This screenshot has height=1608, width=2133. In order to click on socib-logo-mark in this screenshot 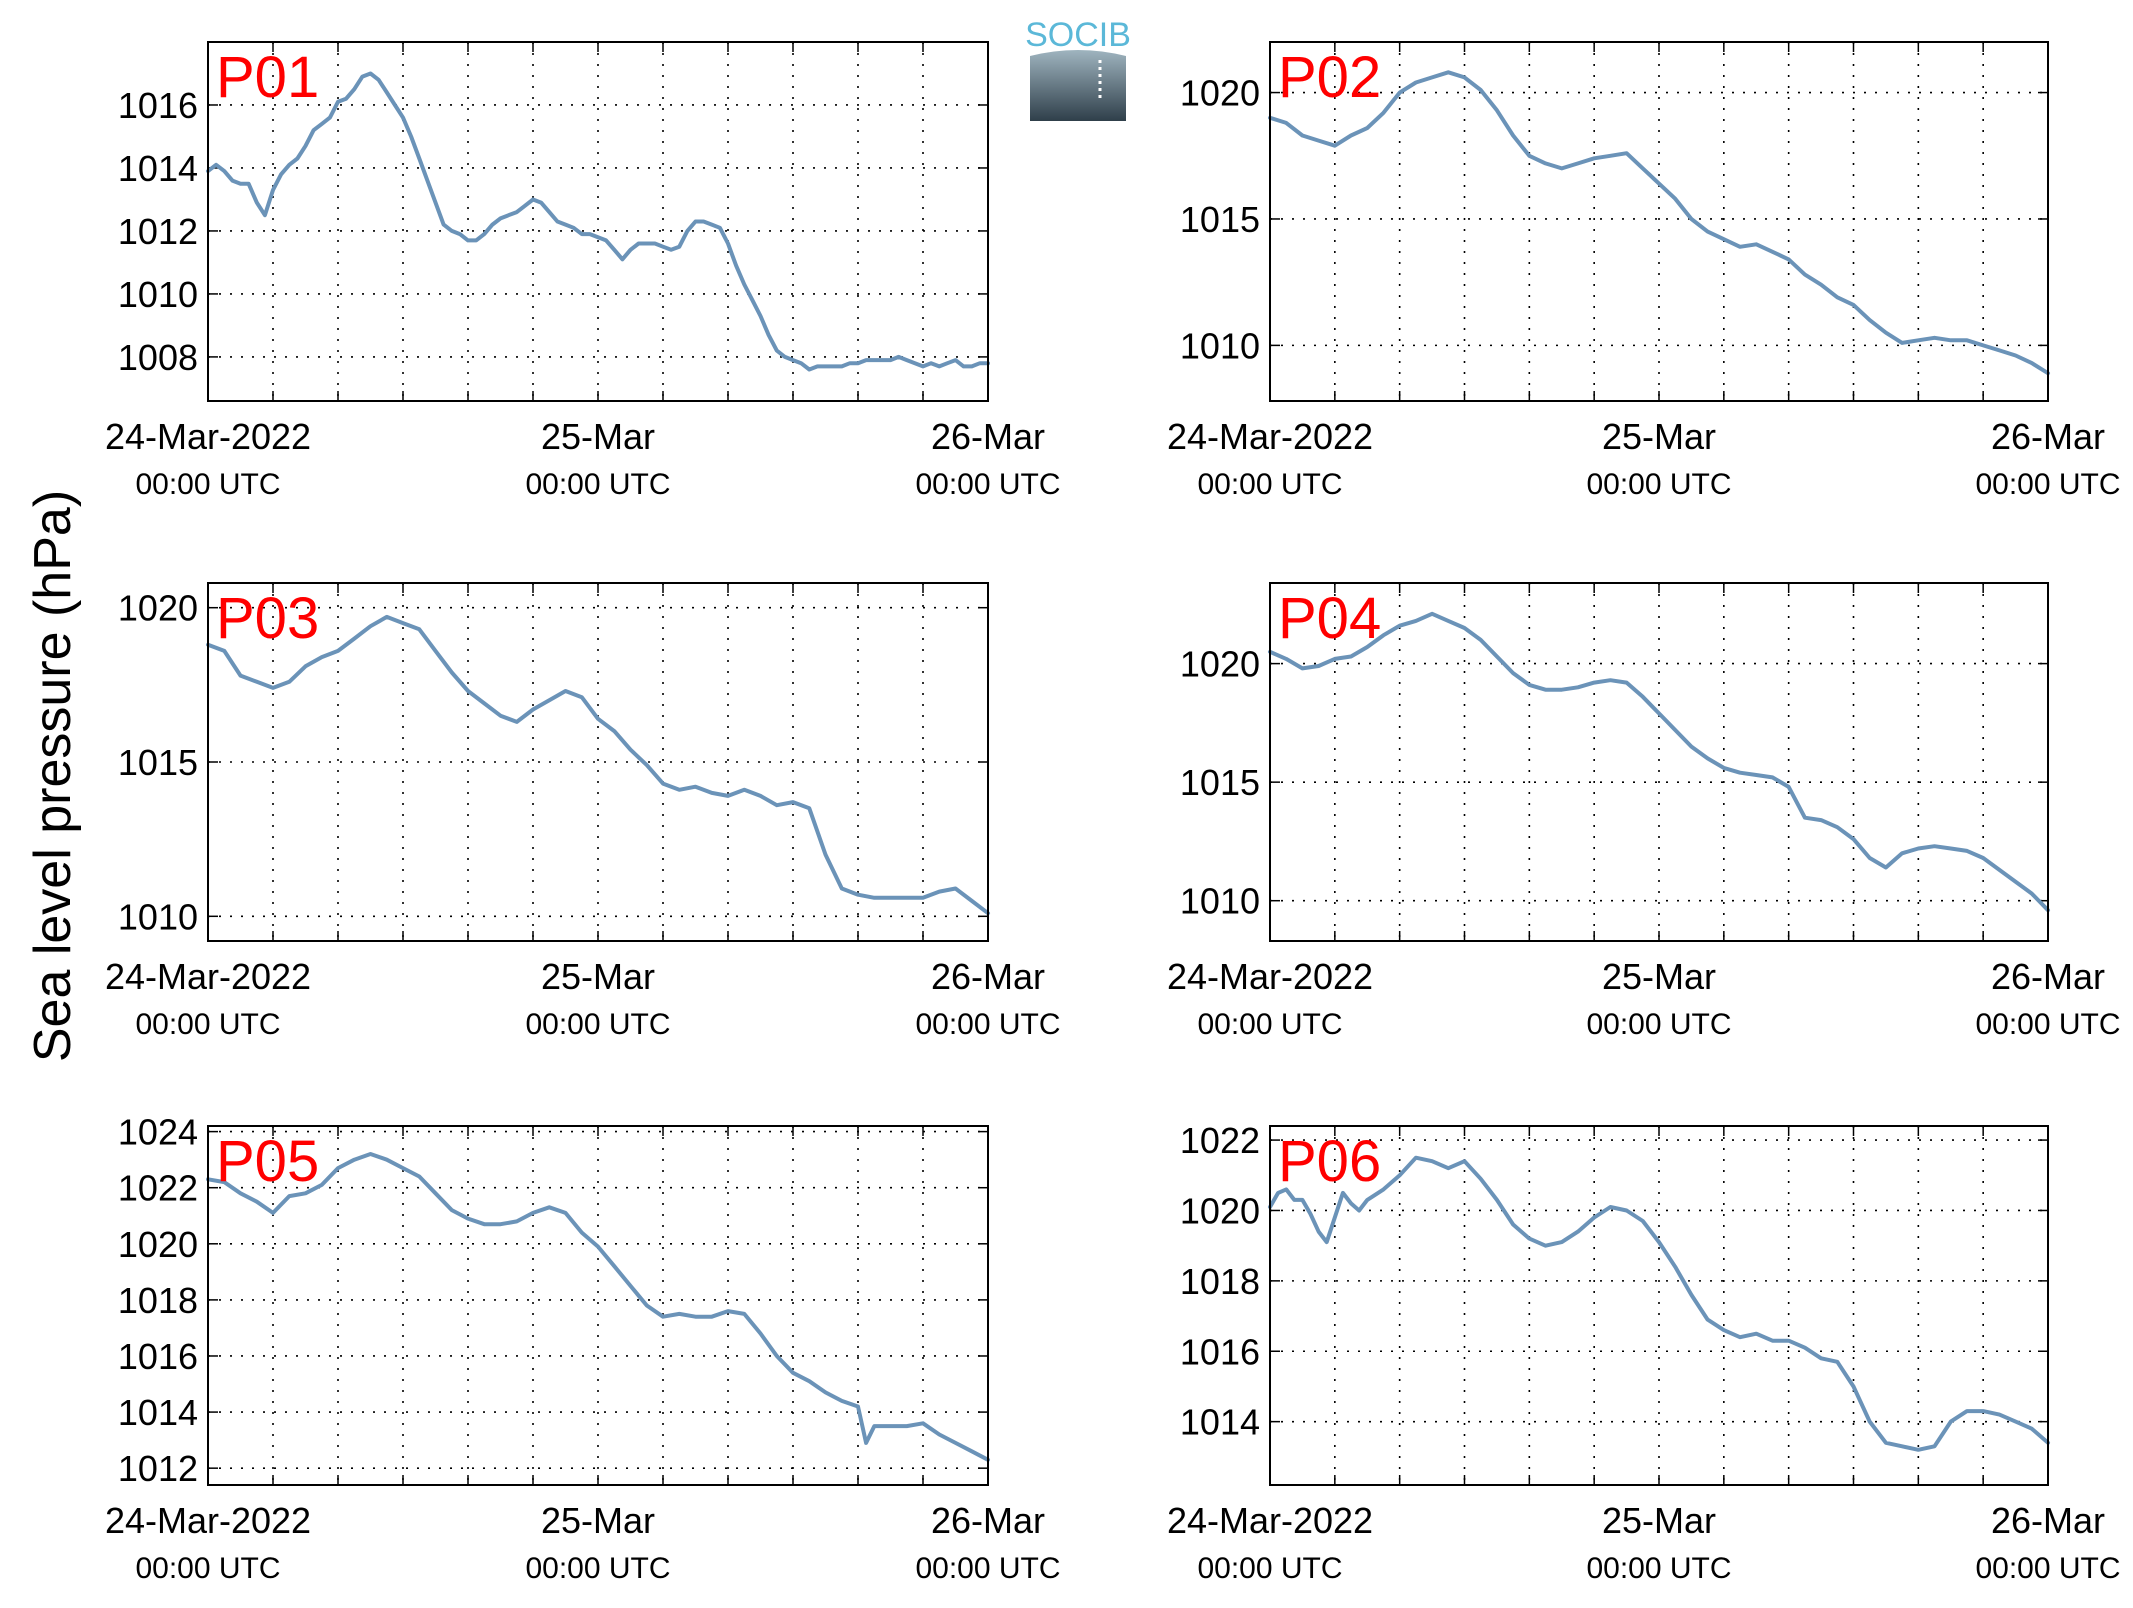, I will do `click(1078, 85)`.